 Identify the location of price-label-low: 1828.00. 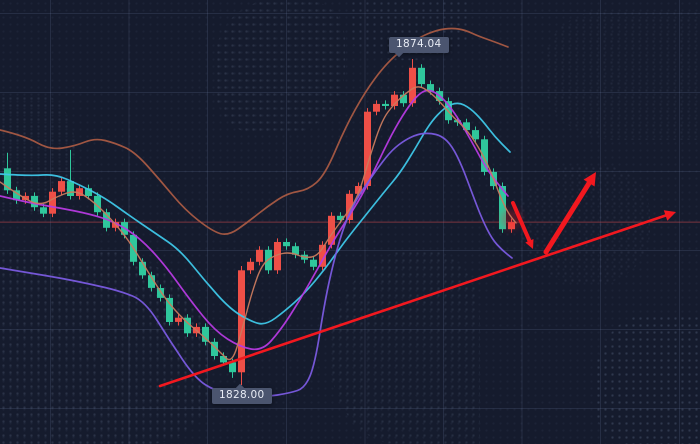
(242, 393).